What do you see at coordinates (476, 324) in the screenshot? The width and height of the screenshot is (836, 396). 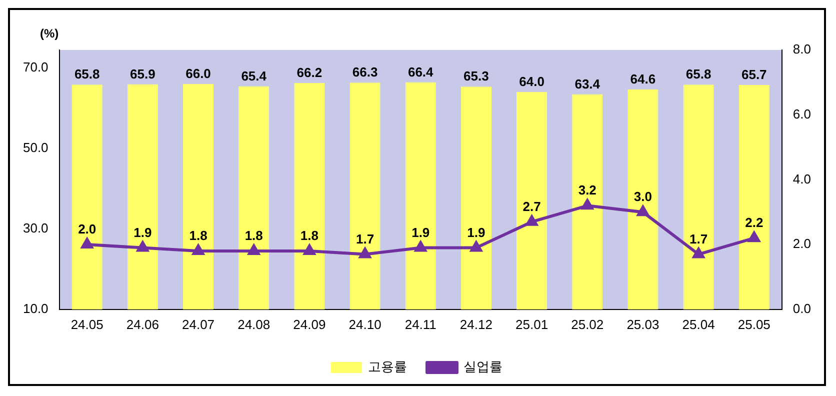 I see `x-tick-label: 24.12` at bounding box center [476, 324].